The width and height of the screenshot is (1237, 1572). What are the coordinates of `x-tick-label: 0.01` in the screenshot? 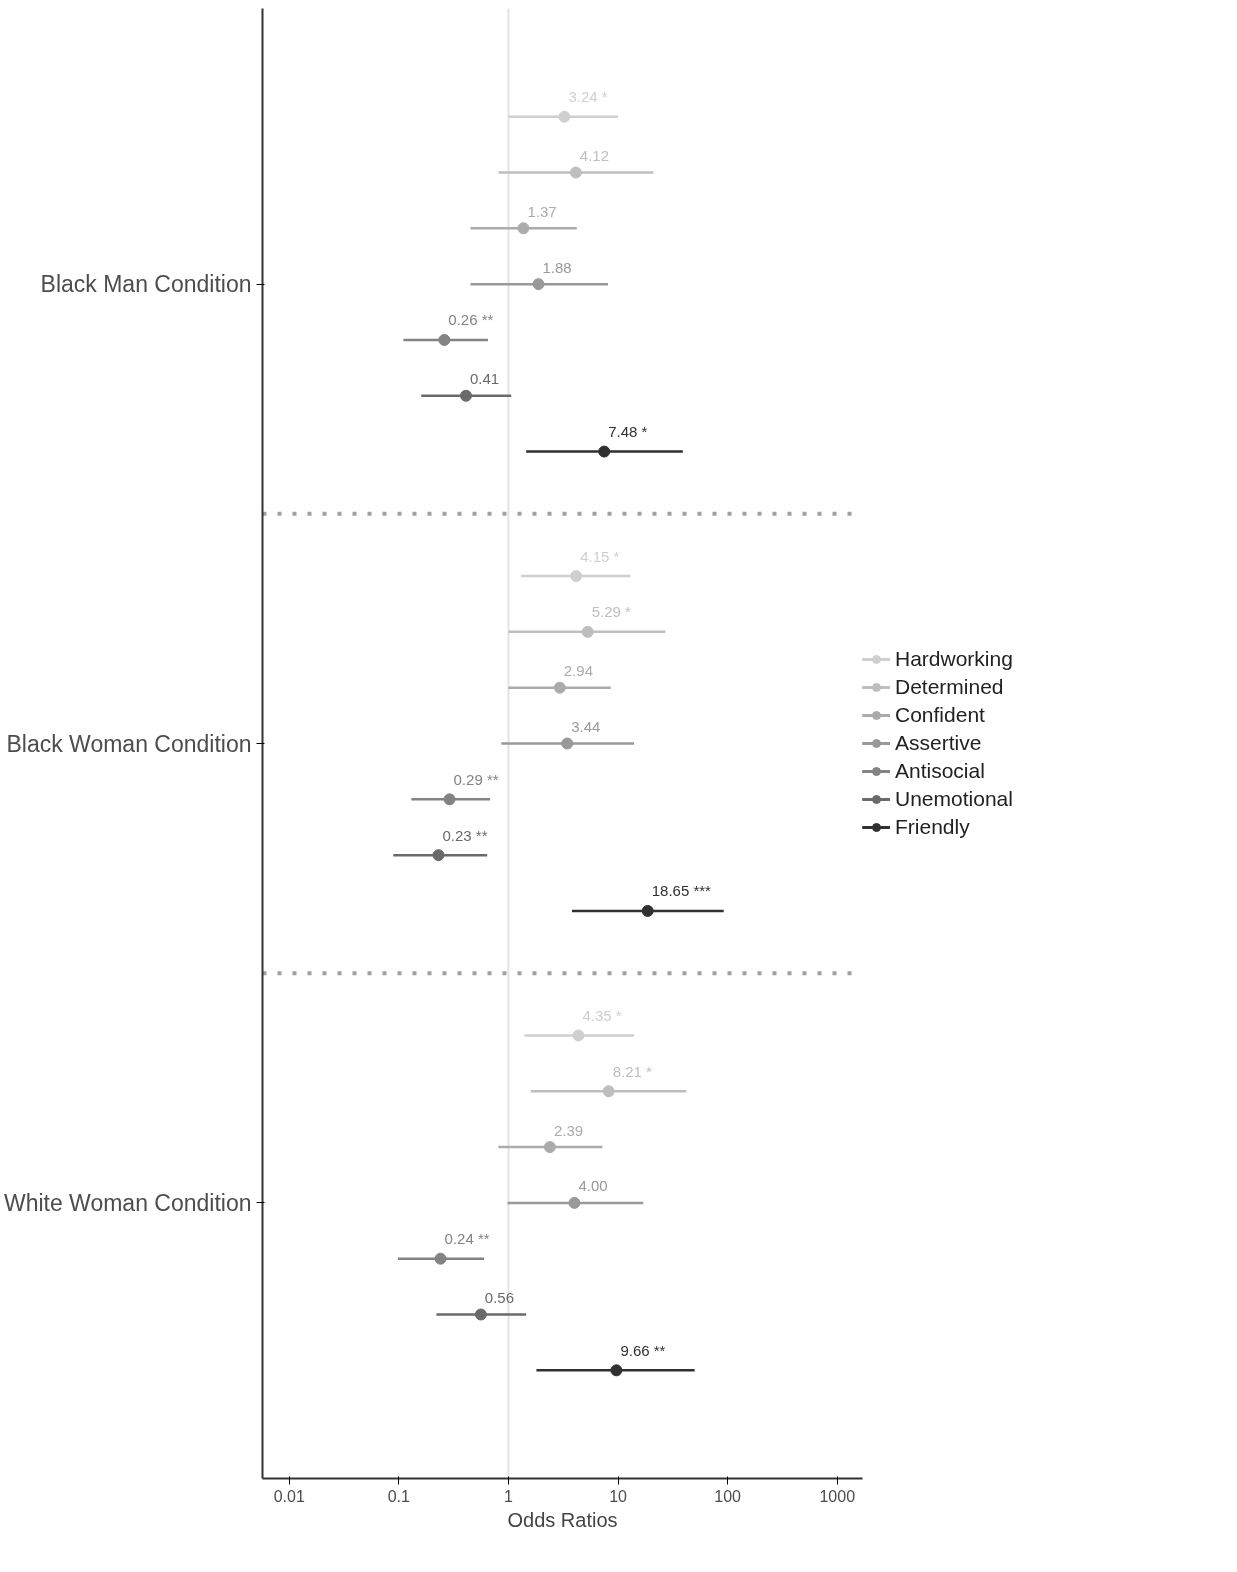 It's located at (289, 1496).